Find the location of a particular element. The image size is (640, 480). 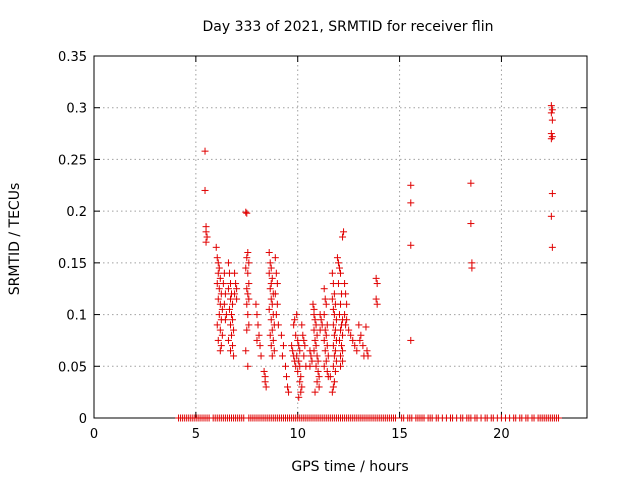

x-axis-label: GPS time / hours is located at coordinates (349, 467).